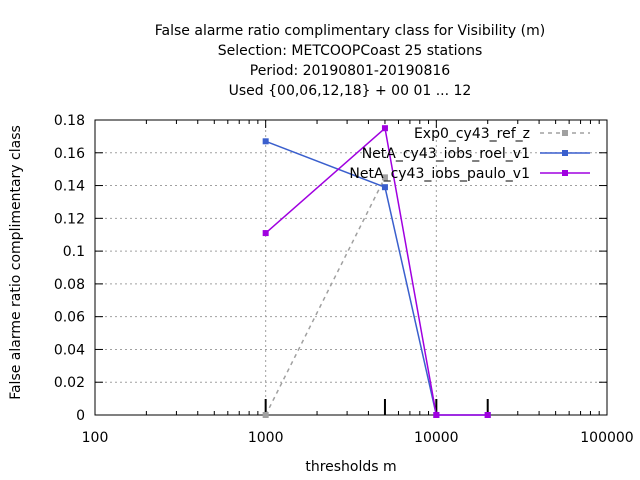  What do you see at coordinates (69, 350) in the screenshot?
I see `y-tick-label: 0.04` at bounding box center [69, 350].